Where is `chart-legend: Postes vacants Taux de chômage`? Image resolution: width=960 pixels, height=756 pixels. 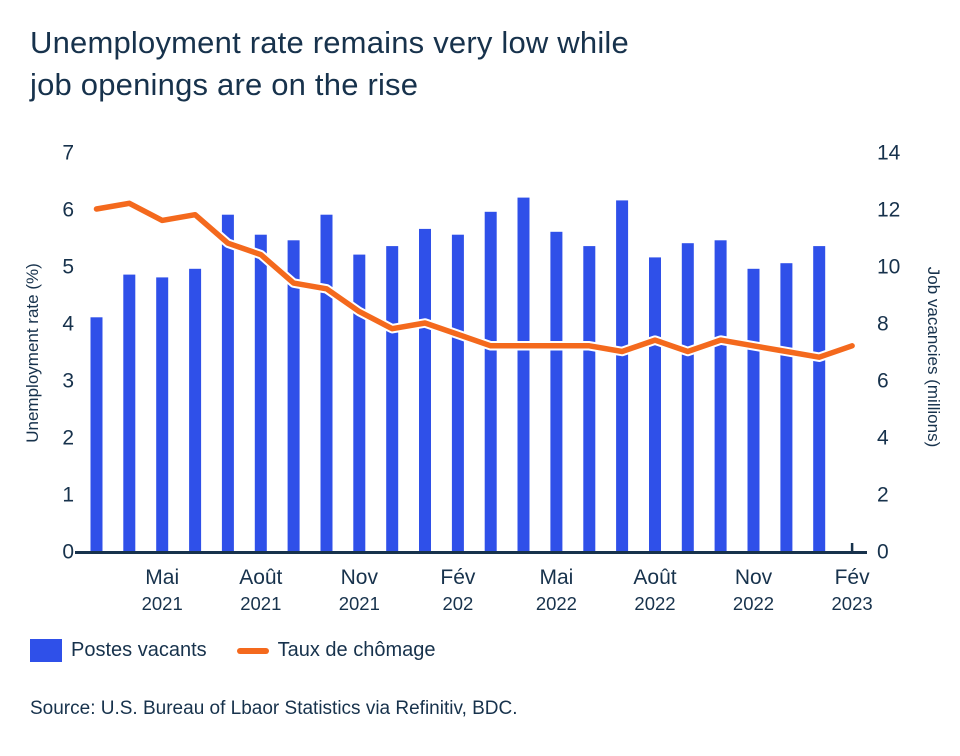 chart-legend: Postes vacants Taux de chômage is located at coordinates (233, 650).